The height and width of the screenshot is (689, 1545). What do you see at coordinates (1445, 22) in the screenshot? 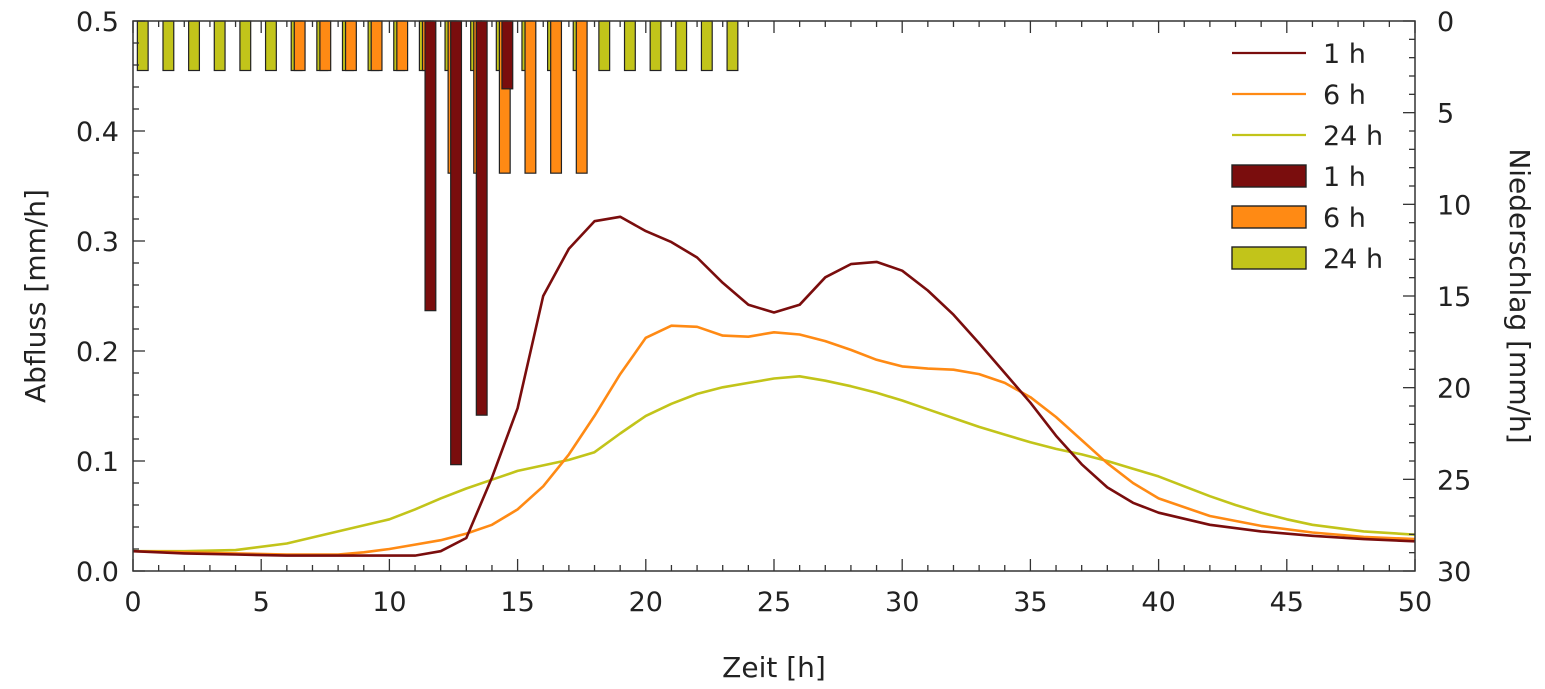
I see `y2-tick-label: 0` at bounding box center [1445, 22].